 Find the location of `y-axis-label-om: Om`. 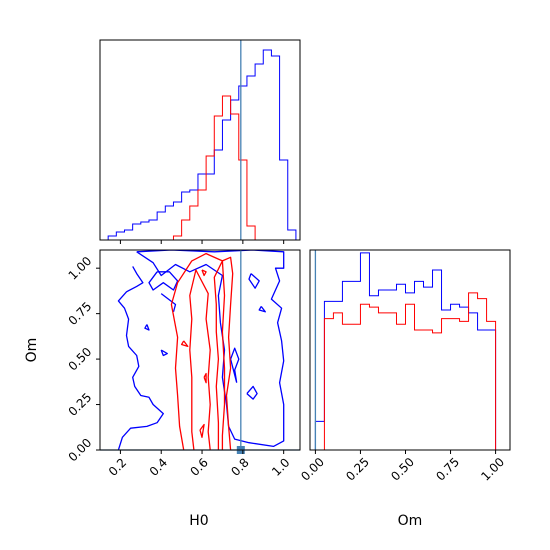

y-axis-label-om: Om is located at coordinates (32, 350).